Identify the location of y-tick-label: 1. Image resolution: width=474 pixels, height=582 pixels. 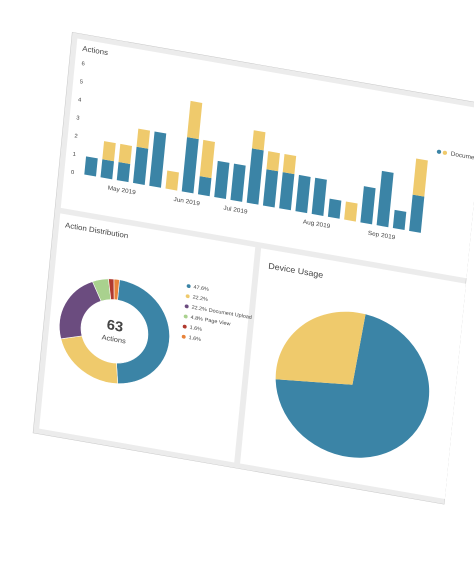
(74, 155).